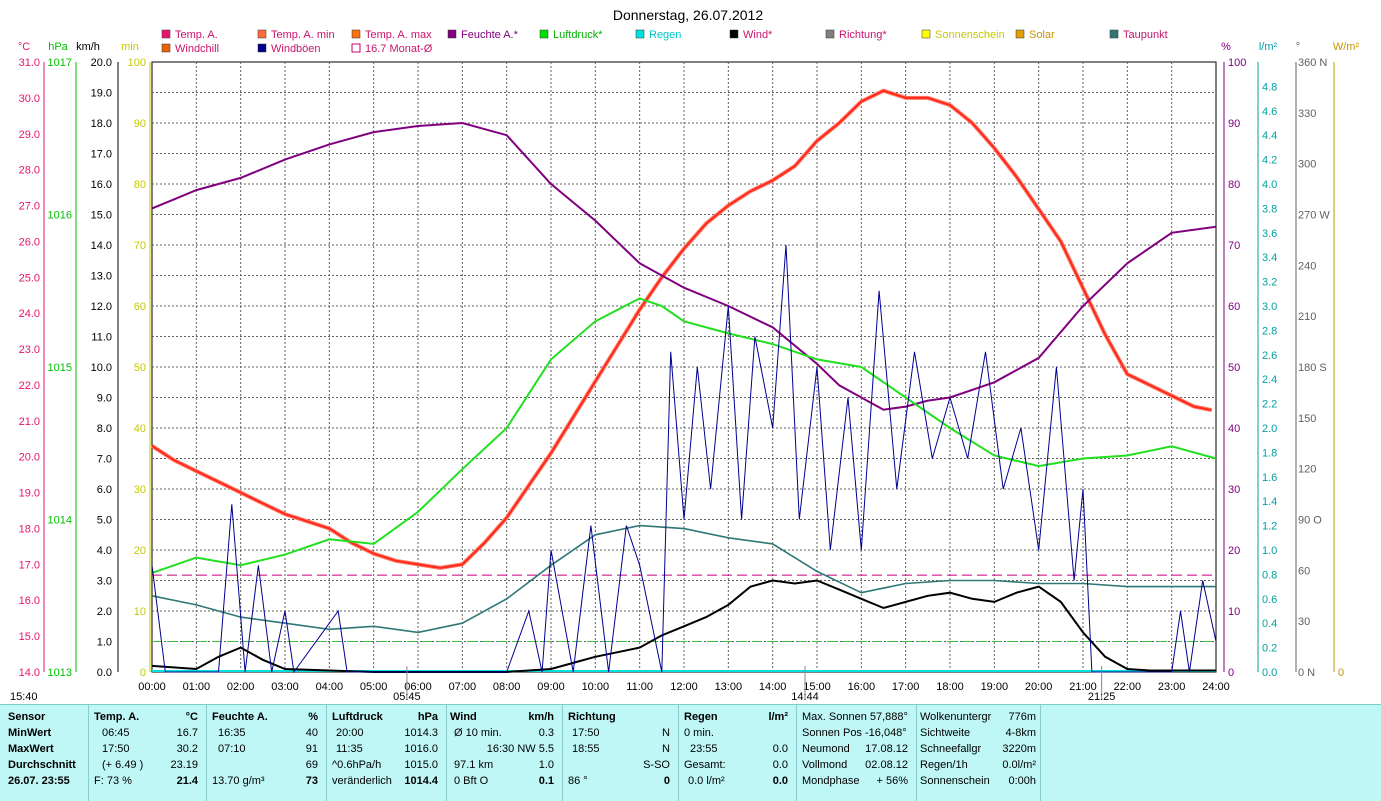 The image size is (1381, 801). What do you see at coordinates (1307, 419) in the screenshot?
I see `y-tick-dir: 150` at bounding box center [1307, 419].